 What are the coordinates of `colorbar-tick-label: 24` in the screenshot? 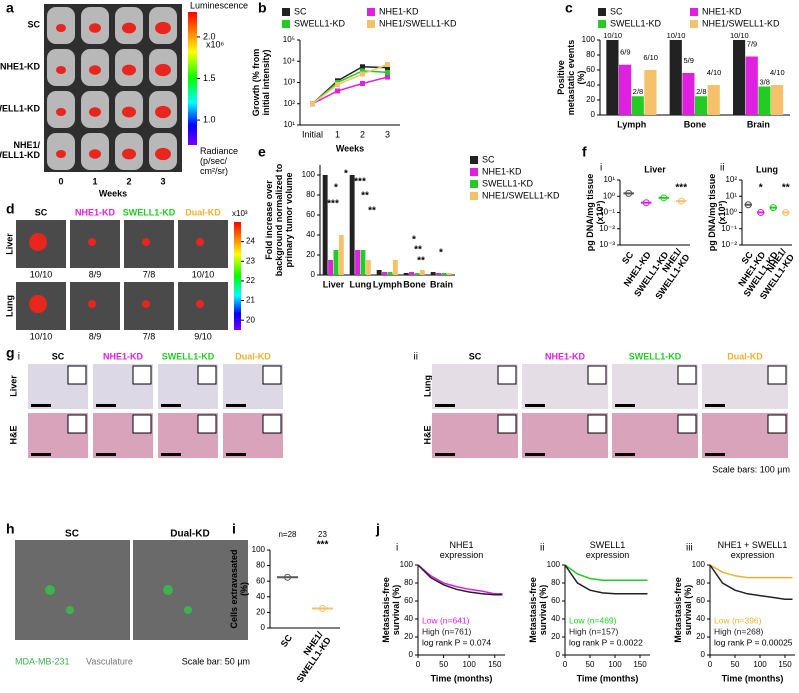 It's located at (250, 241).